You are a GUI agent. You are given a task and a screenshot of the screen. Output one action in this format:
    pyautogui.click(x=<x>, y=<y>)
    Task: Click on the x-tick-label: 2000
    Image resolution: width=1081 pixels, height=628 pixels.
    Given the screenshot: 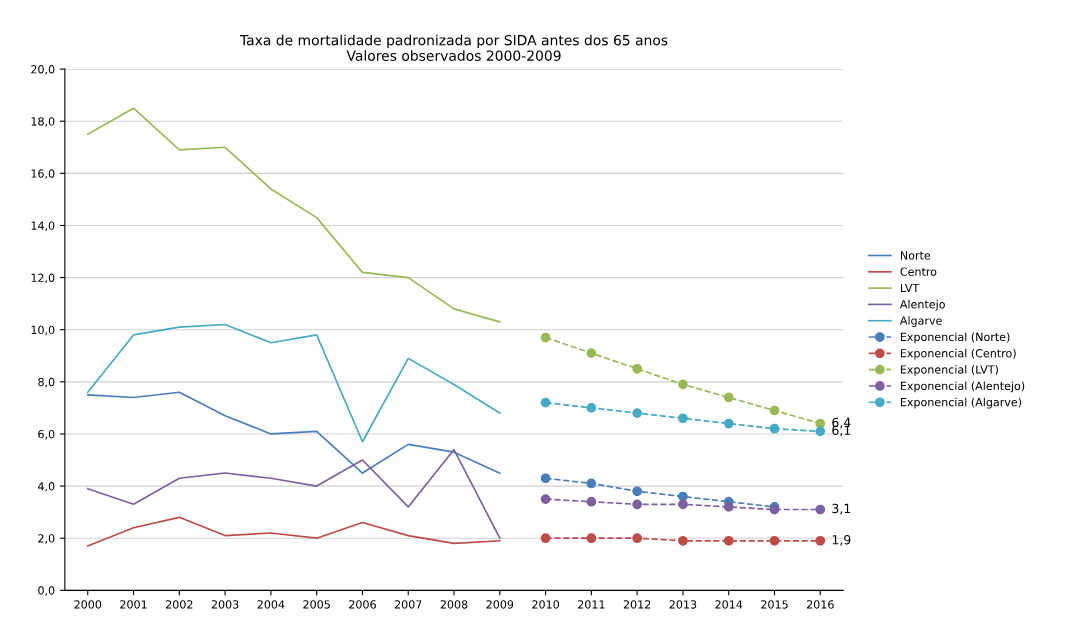 What is the action you would take?
    pyautogui.click(x=88, y=604)
    